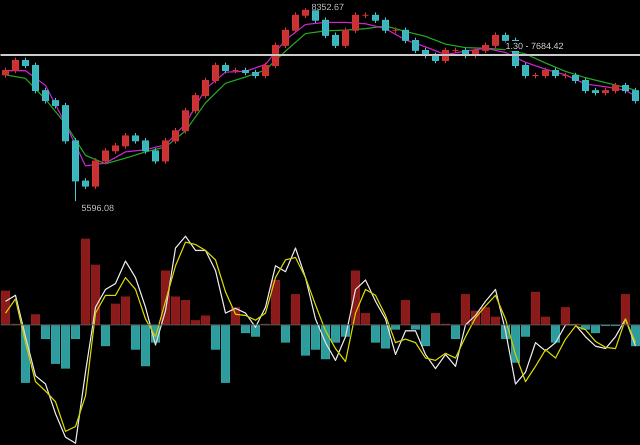 The image size is (640, 445). I want to click on text: 5596.08, so click(98, 208).